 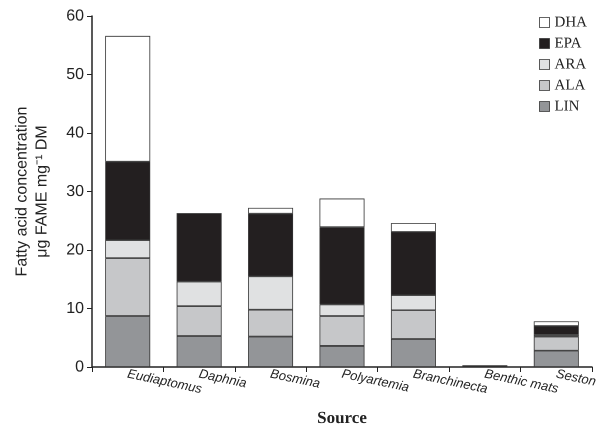 What do you see at coordinates (79, 367) in the screenshot?
I see `y-tick-label: 0` at bounding box center [79, 367].